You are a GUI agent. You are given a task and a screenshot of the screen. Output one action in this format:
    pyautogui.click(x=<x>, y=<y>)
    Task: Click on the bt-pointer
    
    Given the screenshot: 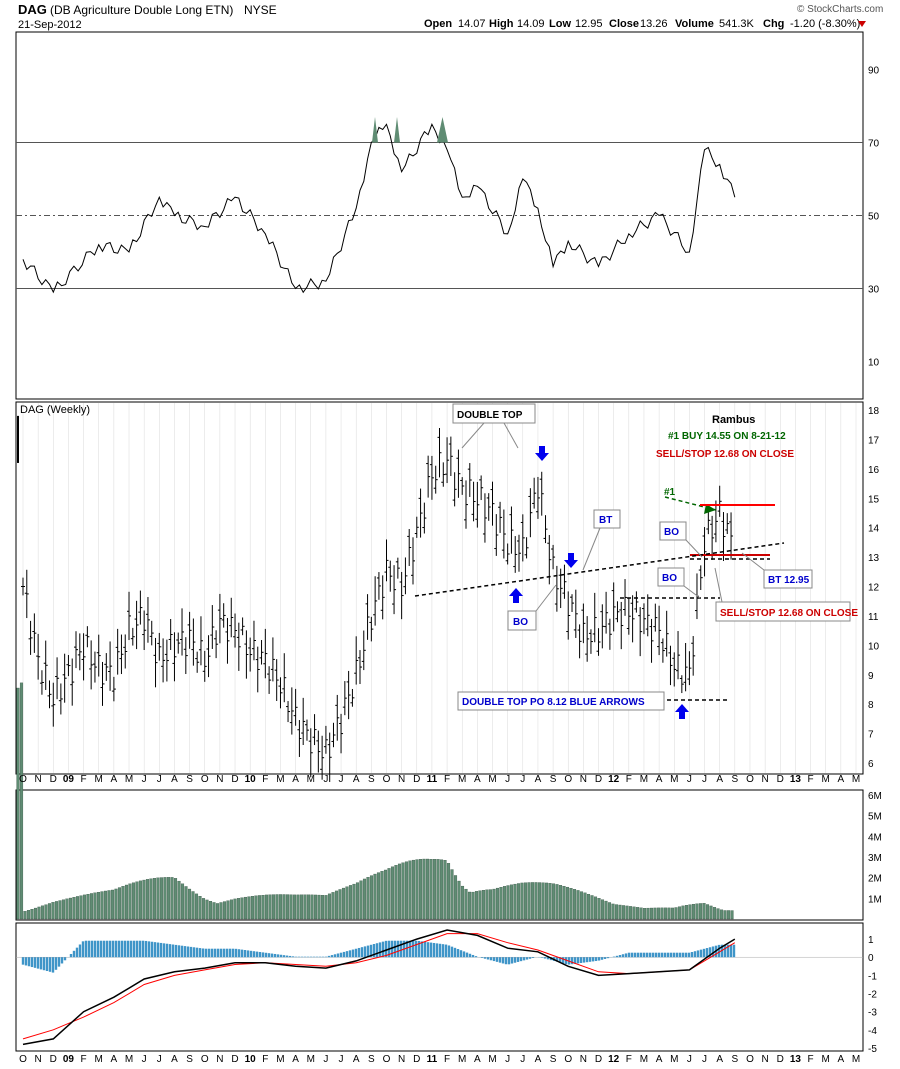 What is the action you would take?
    pyautogui.click(x=591, y=549)
    